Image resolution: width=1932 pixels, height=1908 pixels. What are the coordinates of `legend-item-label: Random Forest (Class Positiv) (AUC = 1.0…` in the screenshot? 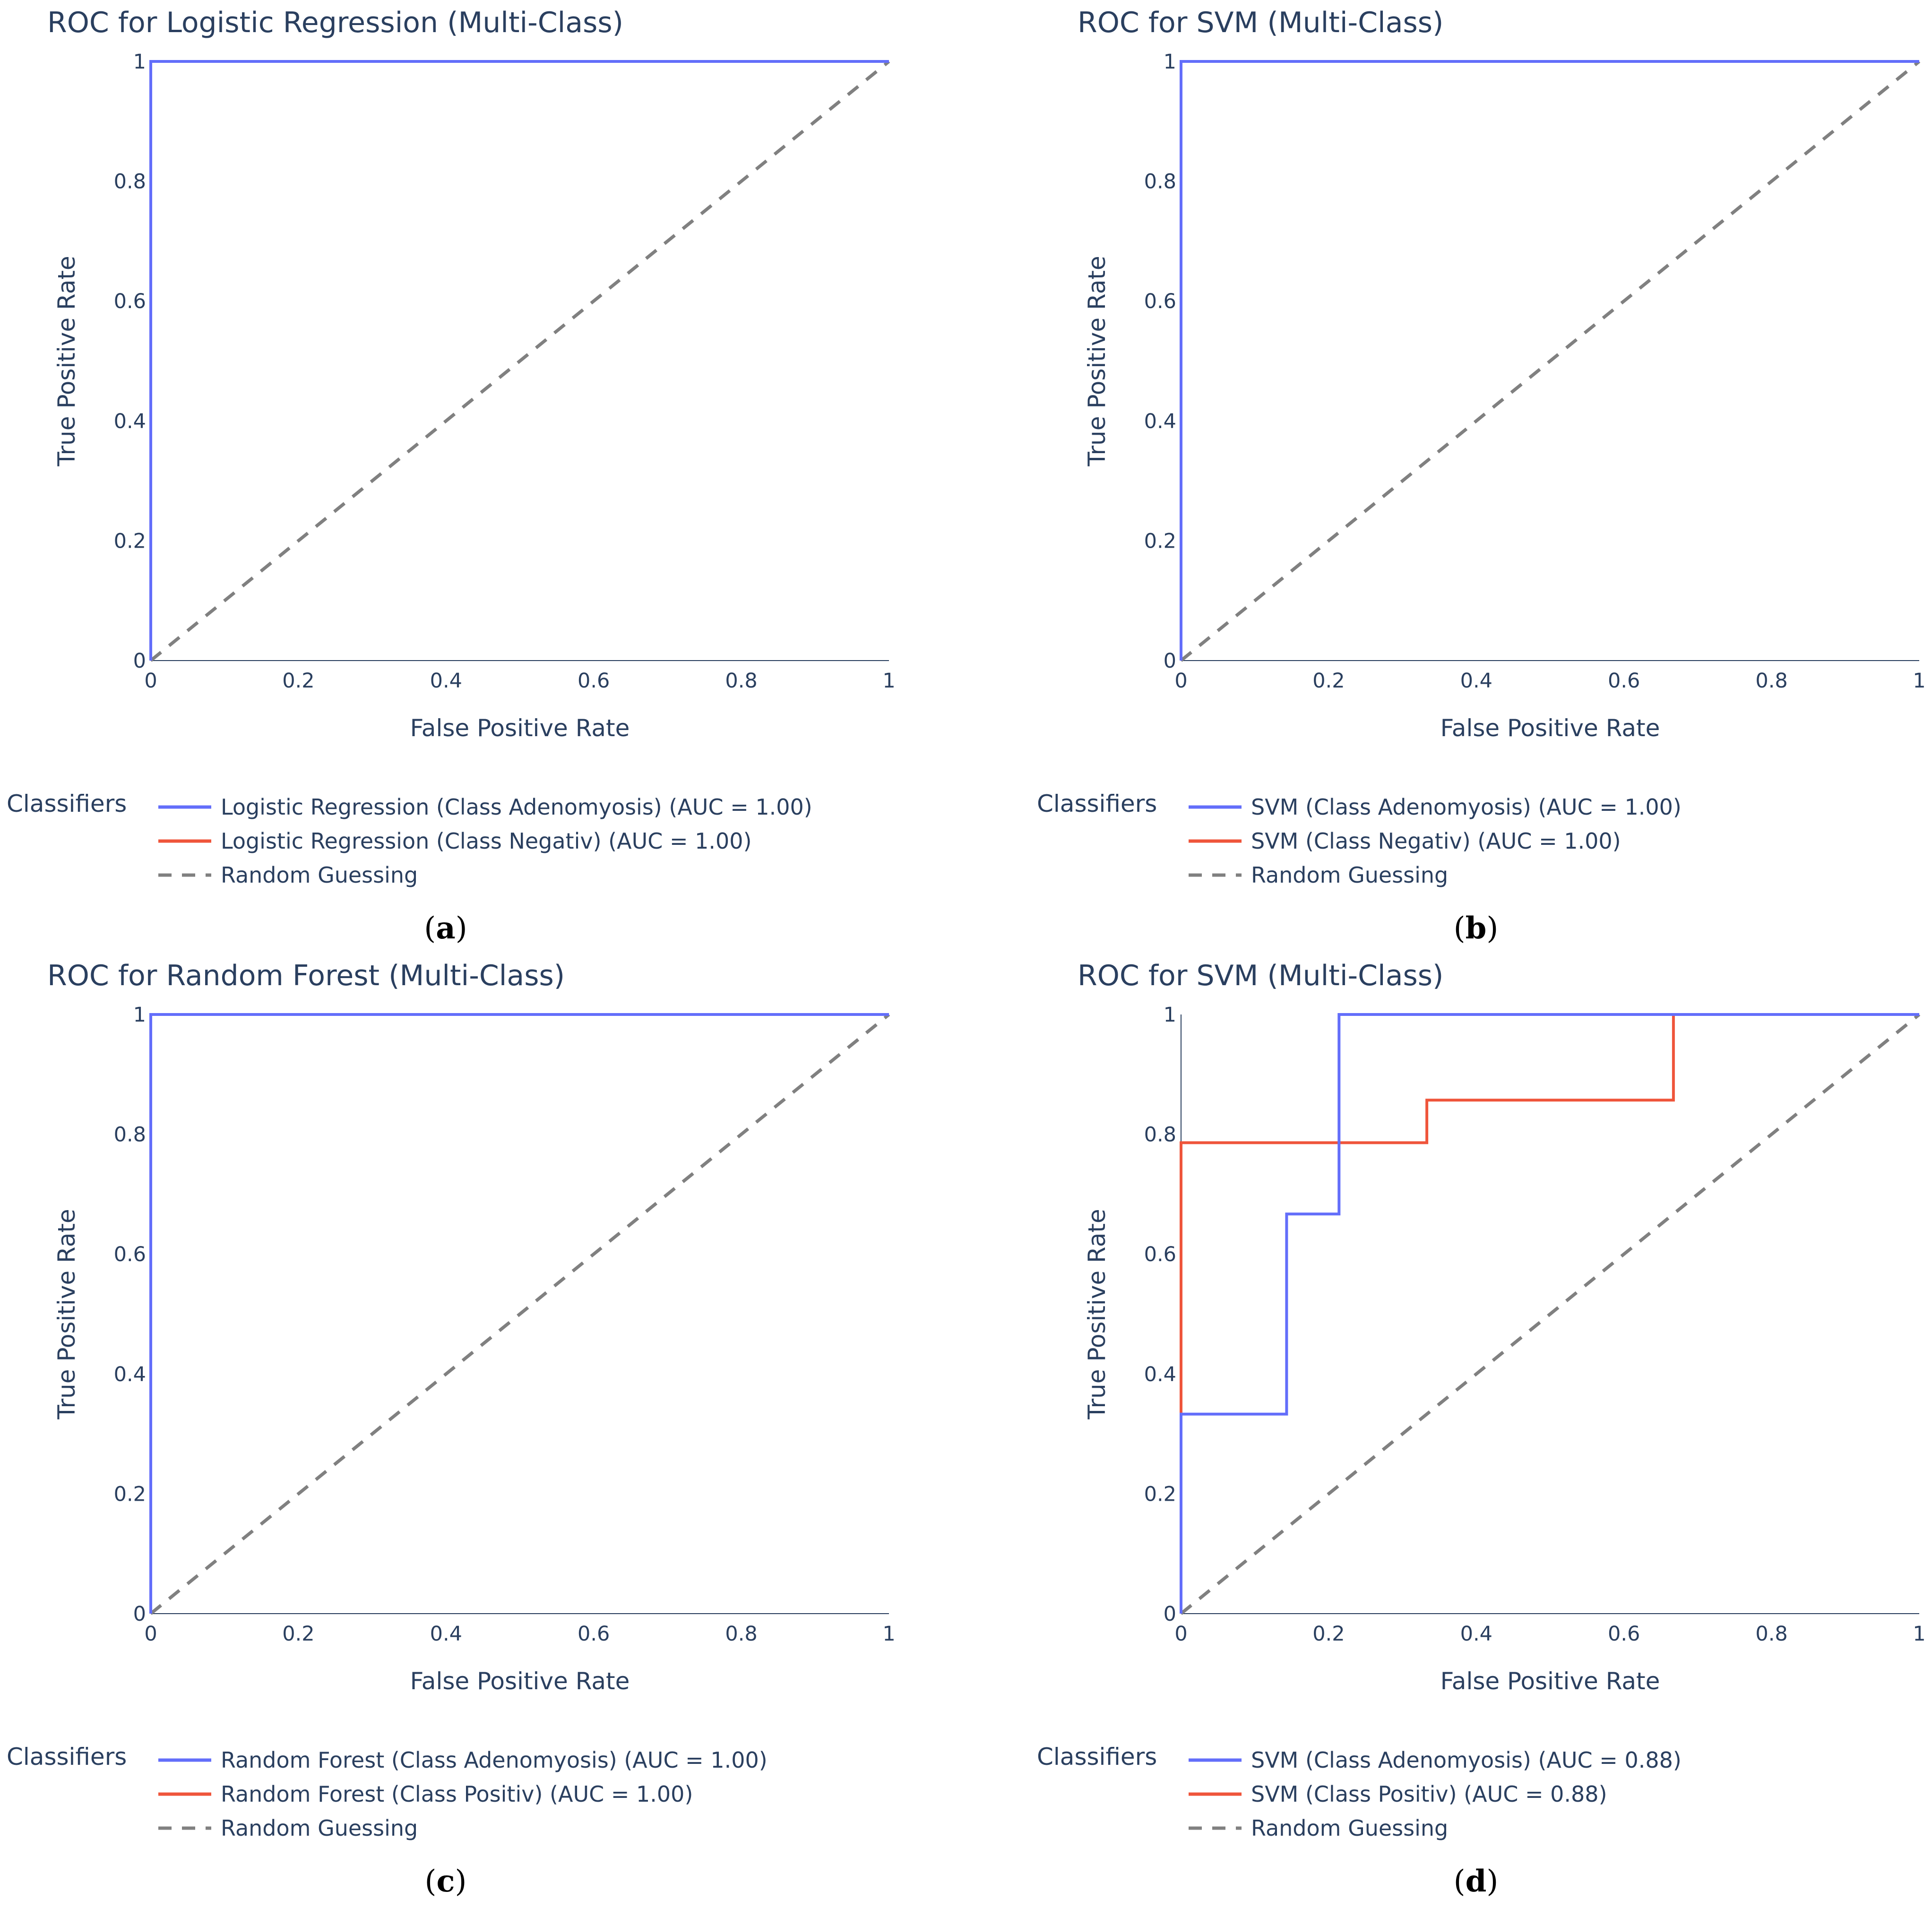 It's located at (457, 1794).